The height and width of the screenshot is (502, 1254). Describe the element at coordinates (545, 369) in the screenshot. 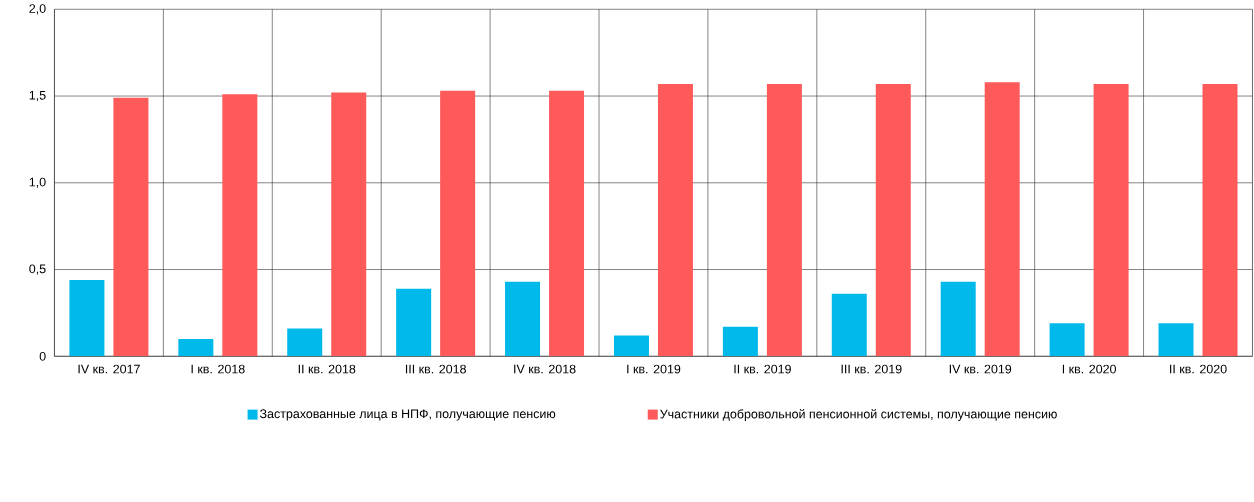

I see `x-tick-label: IV кв. 2018` at that location.